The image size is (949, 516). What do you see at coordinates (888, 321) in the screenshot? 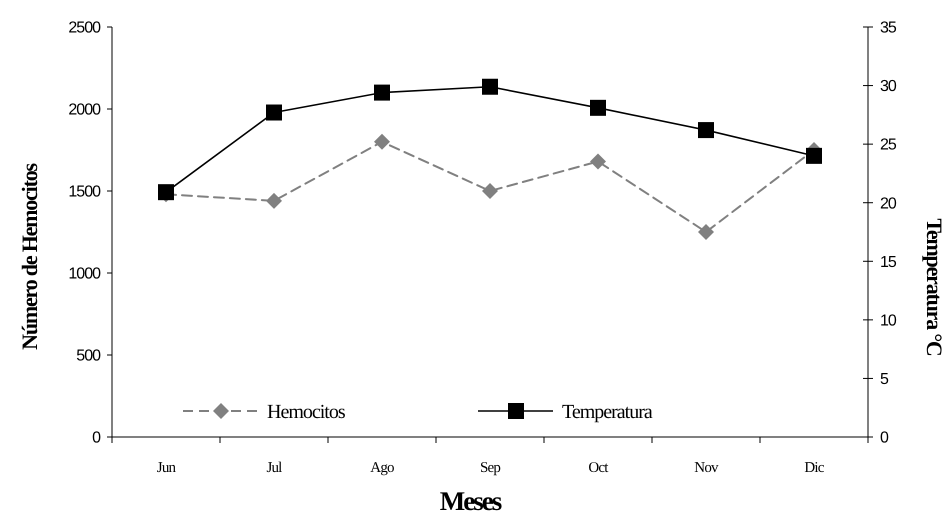
I see `y2-tick-label: 10` at bounding box center [888, 321].